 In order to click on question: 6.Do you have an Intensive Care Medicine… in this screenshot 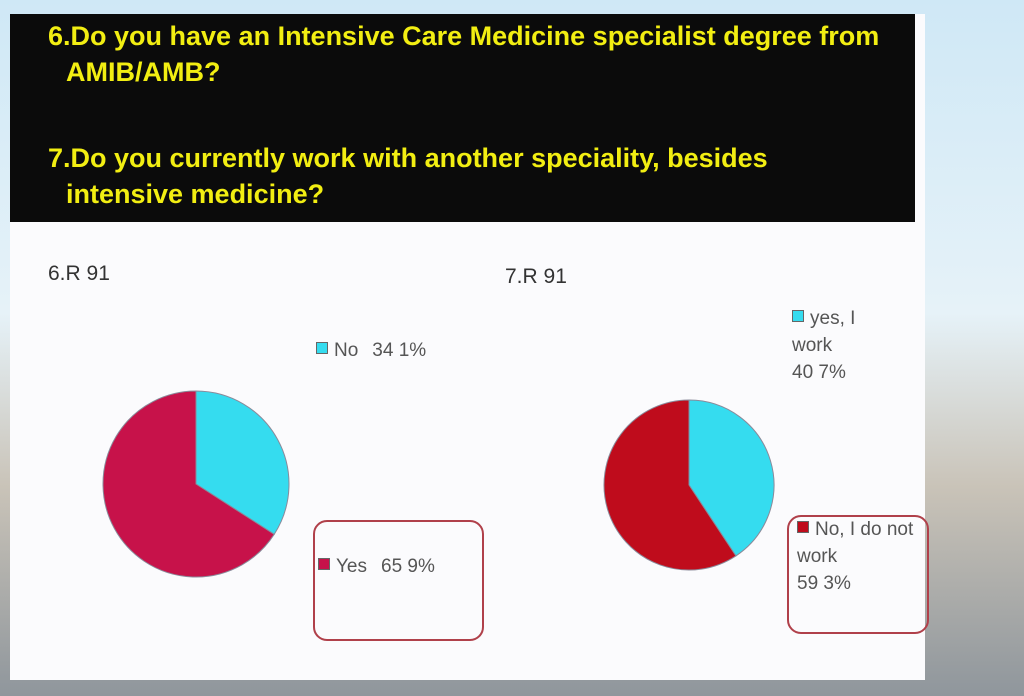, I will do `click(464, 54)`.